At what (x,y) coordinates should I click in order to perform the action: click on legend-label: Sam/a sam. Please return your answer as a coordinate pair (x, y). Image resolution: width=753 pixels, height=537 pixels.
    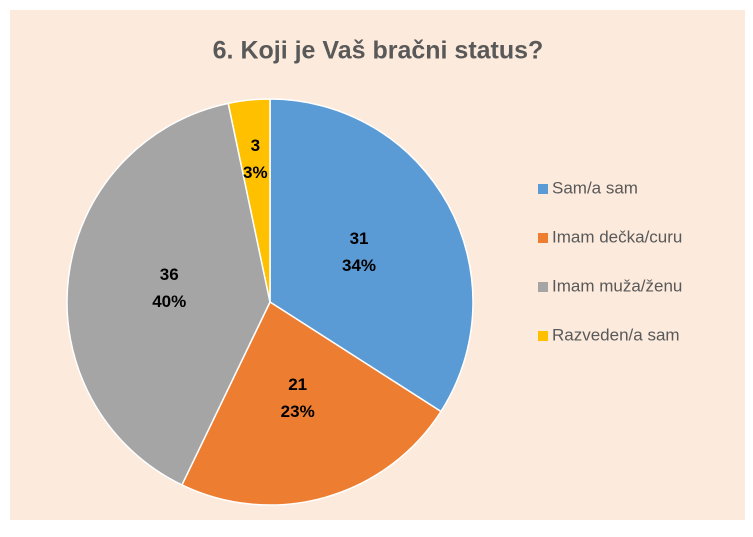
    Looking at the image, I should click on (595, 187).